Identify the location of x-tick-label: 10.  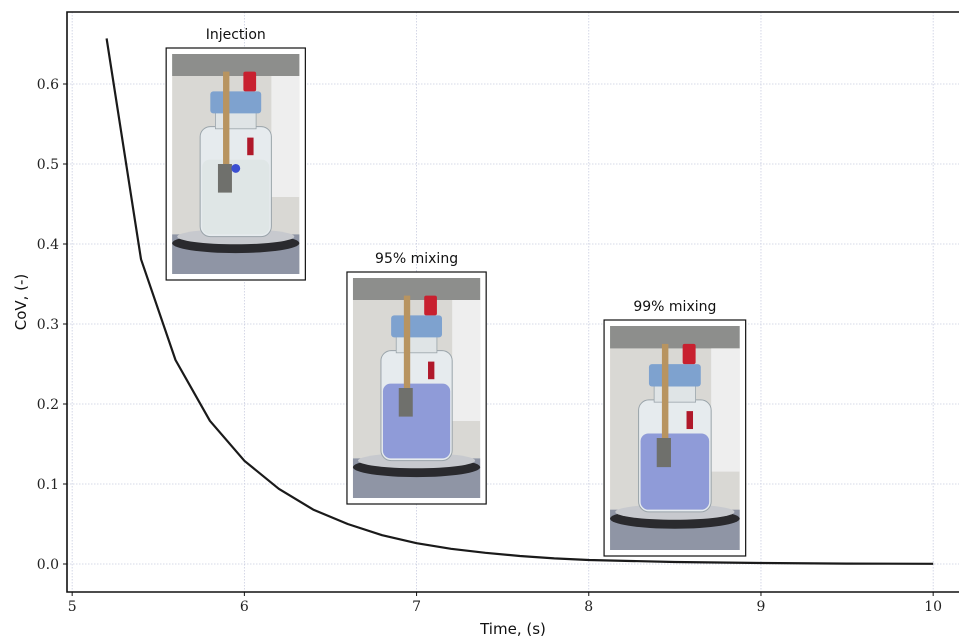
(933, 607).